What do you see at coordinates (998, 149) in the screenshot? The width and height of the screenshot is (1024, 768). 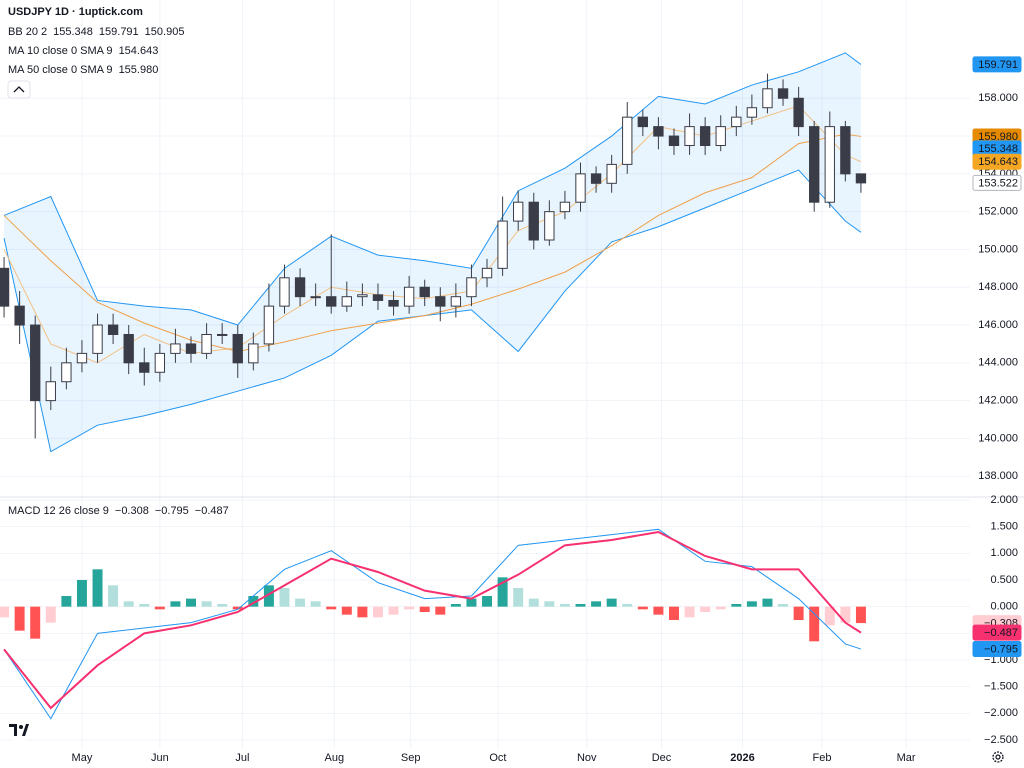 I see `price-badge-label: 155.348` at bounding box center [998, 149].